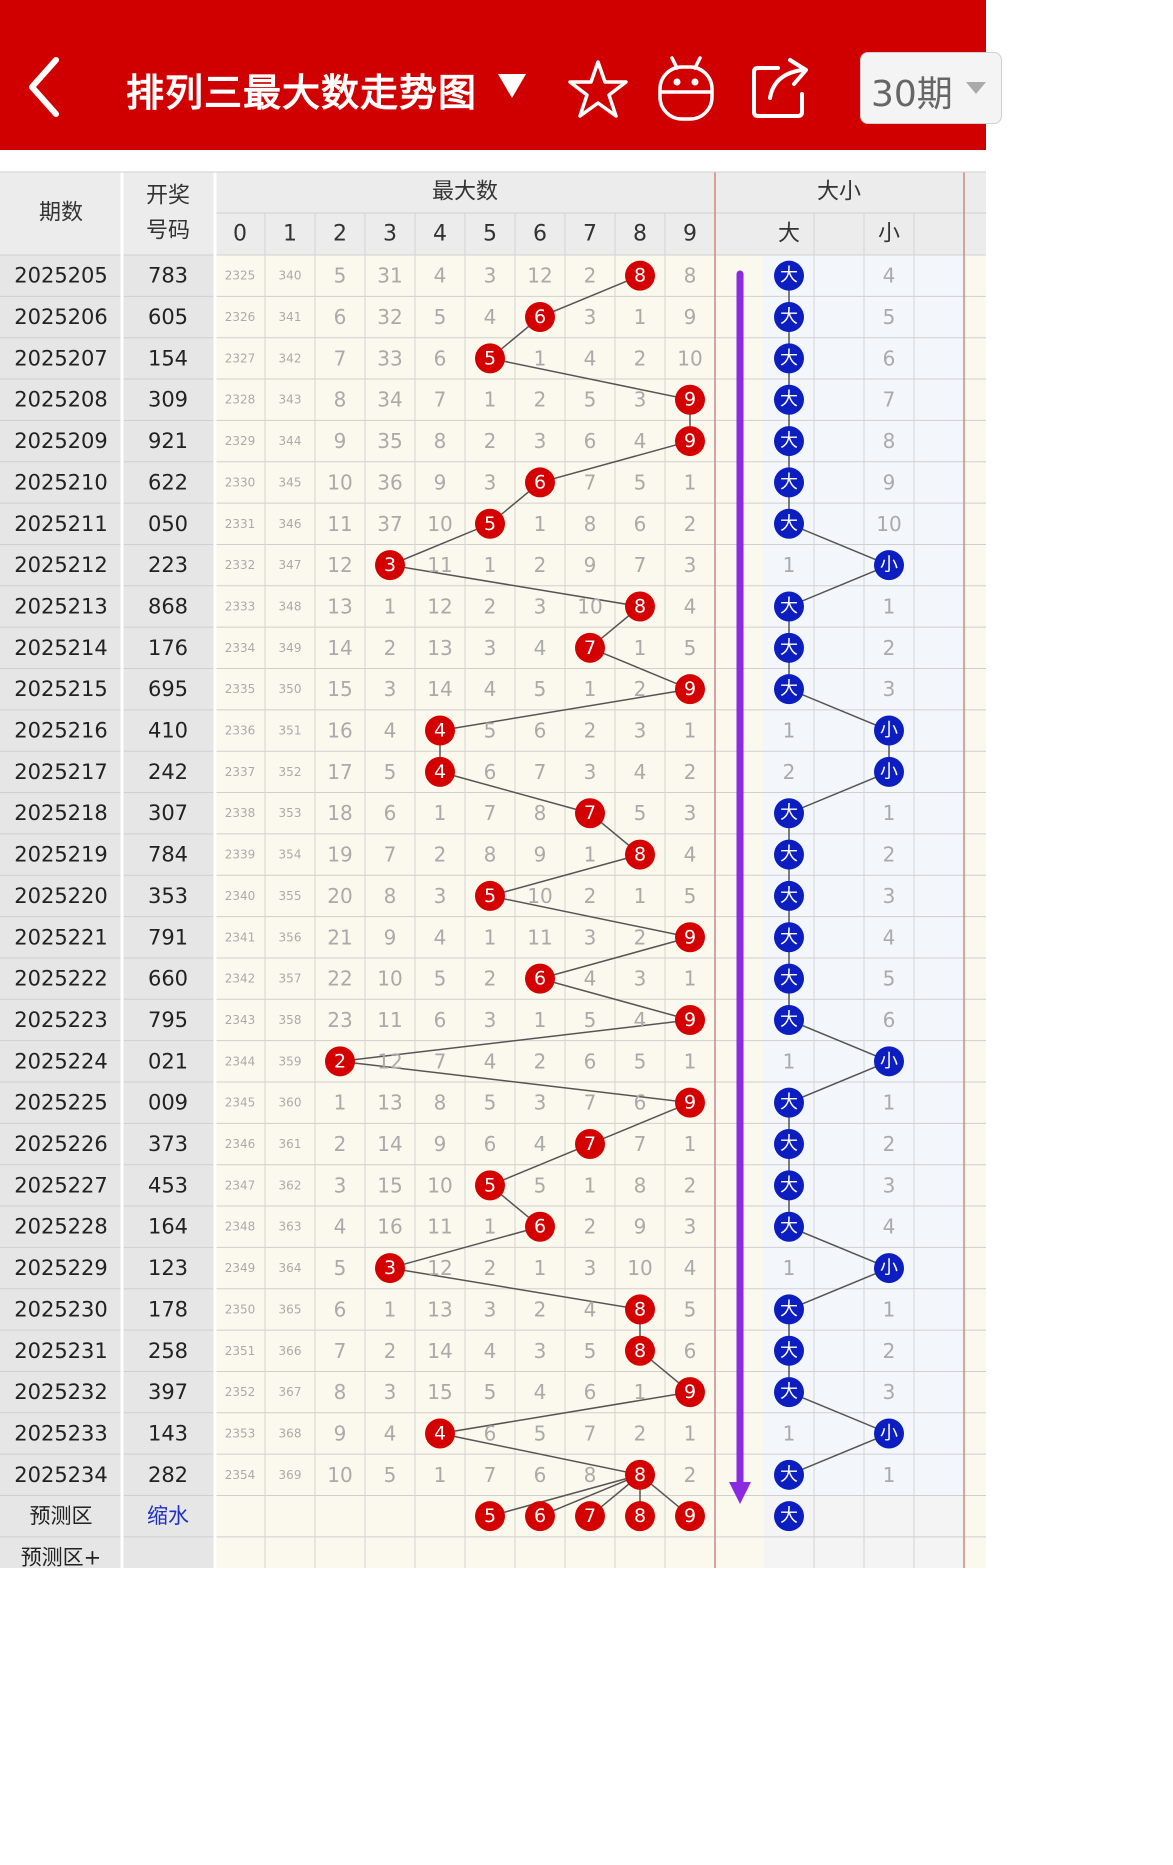  Describe the element at coordinates (61, 1433) in the screenshot. I see `period-cell: 2025233` at that location.